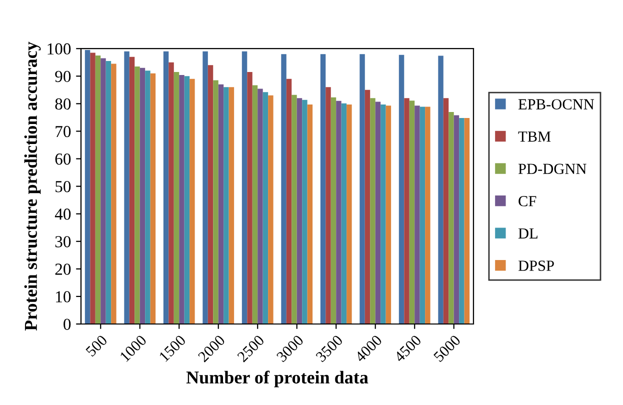  Describe the element at coordinates (59, 49) in the screenshot. I see `y-tick-label: 100` at that location.